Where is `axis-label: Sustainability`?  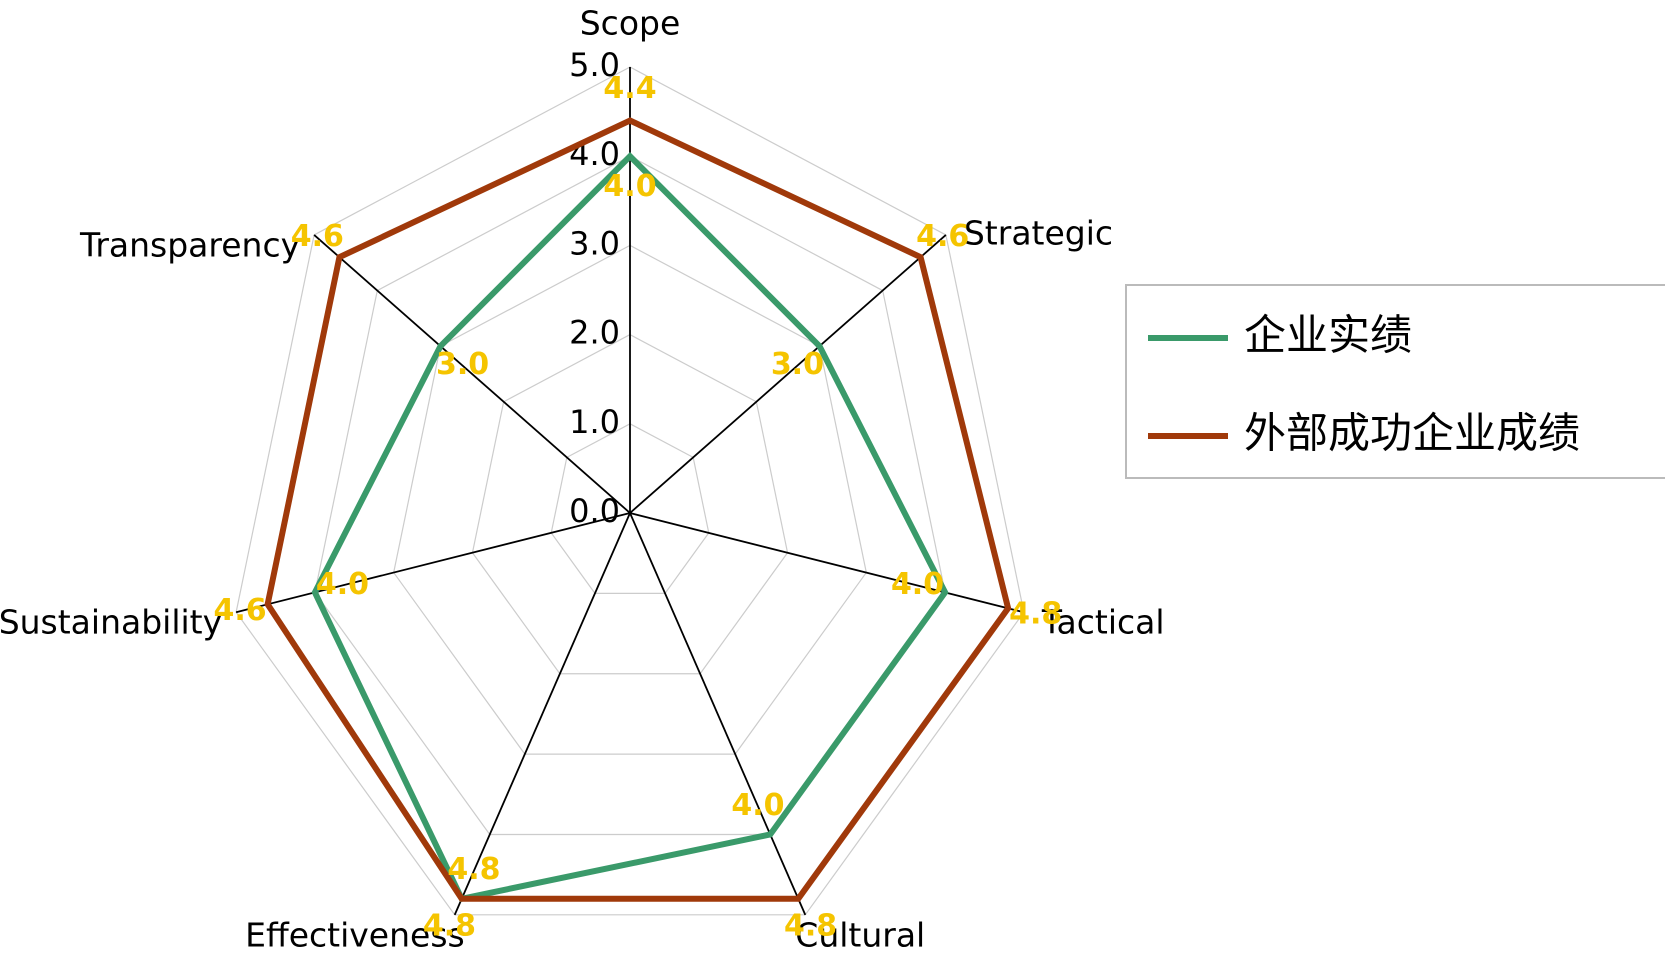
axis-label: Sustainability is located at coordinates (111, 622).